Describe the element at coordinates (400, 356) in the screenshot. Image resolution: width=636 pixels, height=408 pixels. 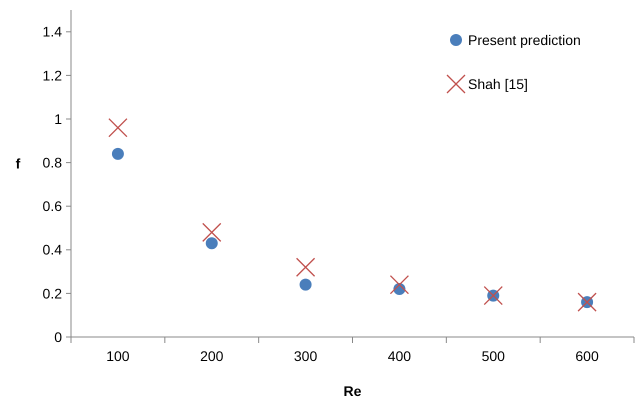
I see `x-tick-label: 400` at that location.